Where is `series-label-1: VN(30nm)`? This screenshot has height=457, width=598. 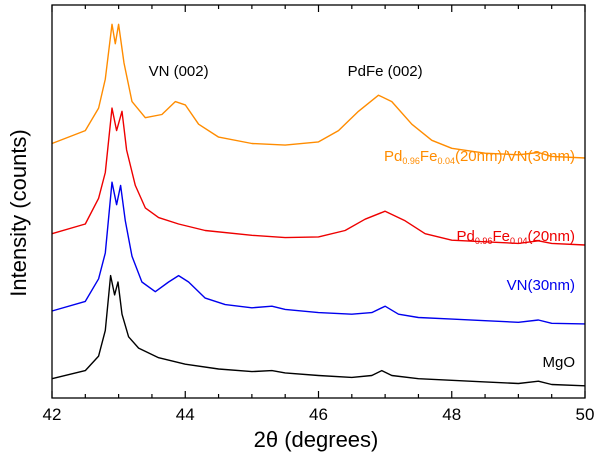 series-label-1: VN(30nm) is located at coordinates (541, 285).